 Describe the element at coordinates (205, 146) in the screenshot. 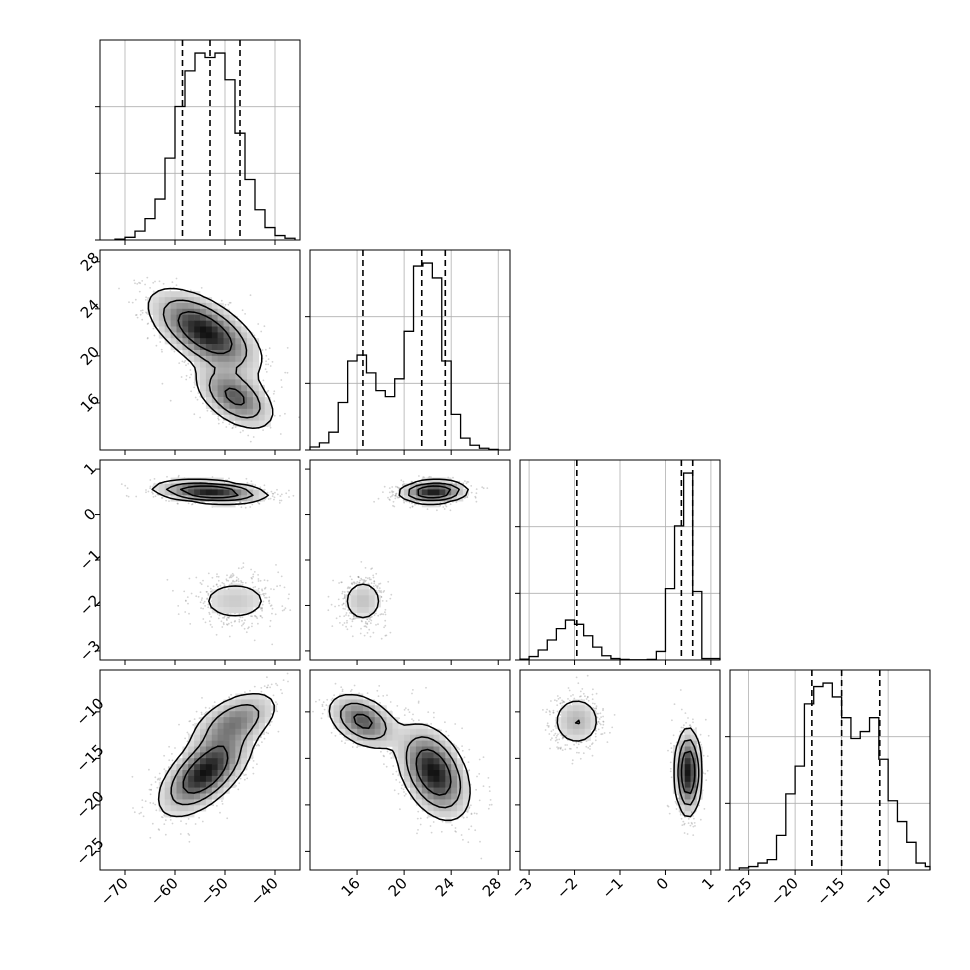

I see `histogram-steps` at that location.